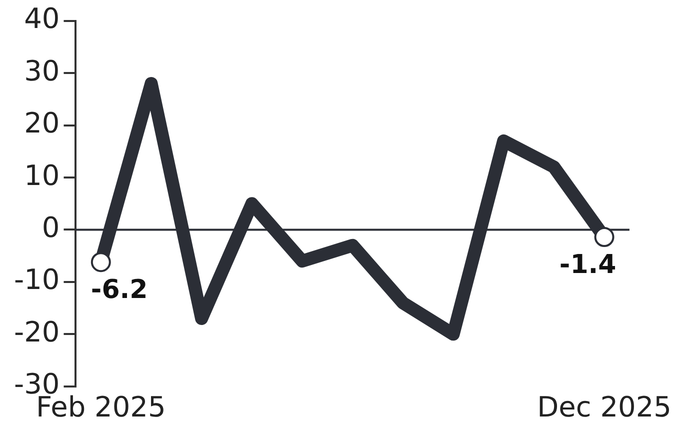  Describe the element at coordinates (42, 123) in the screenshot. I see `y-tick-label: 20` at that location.